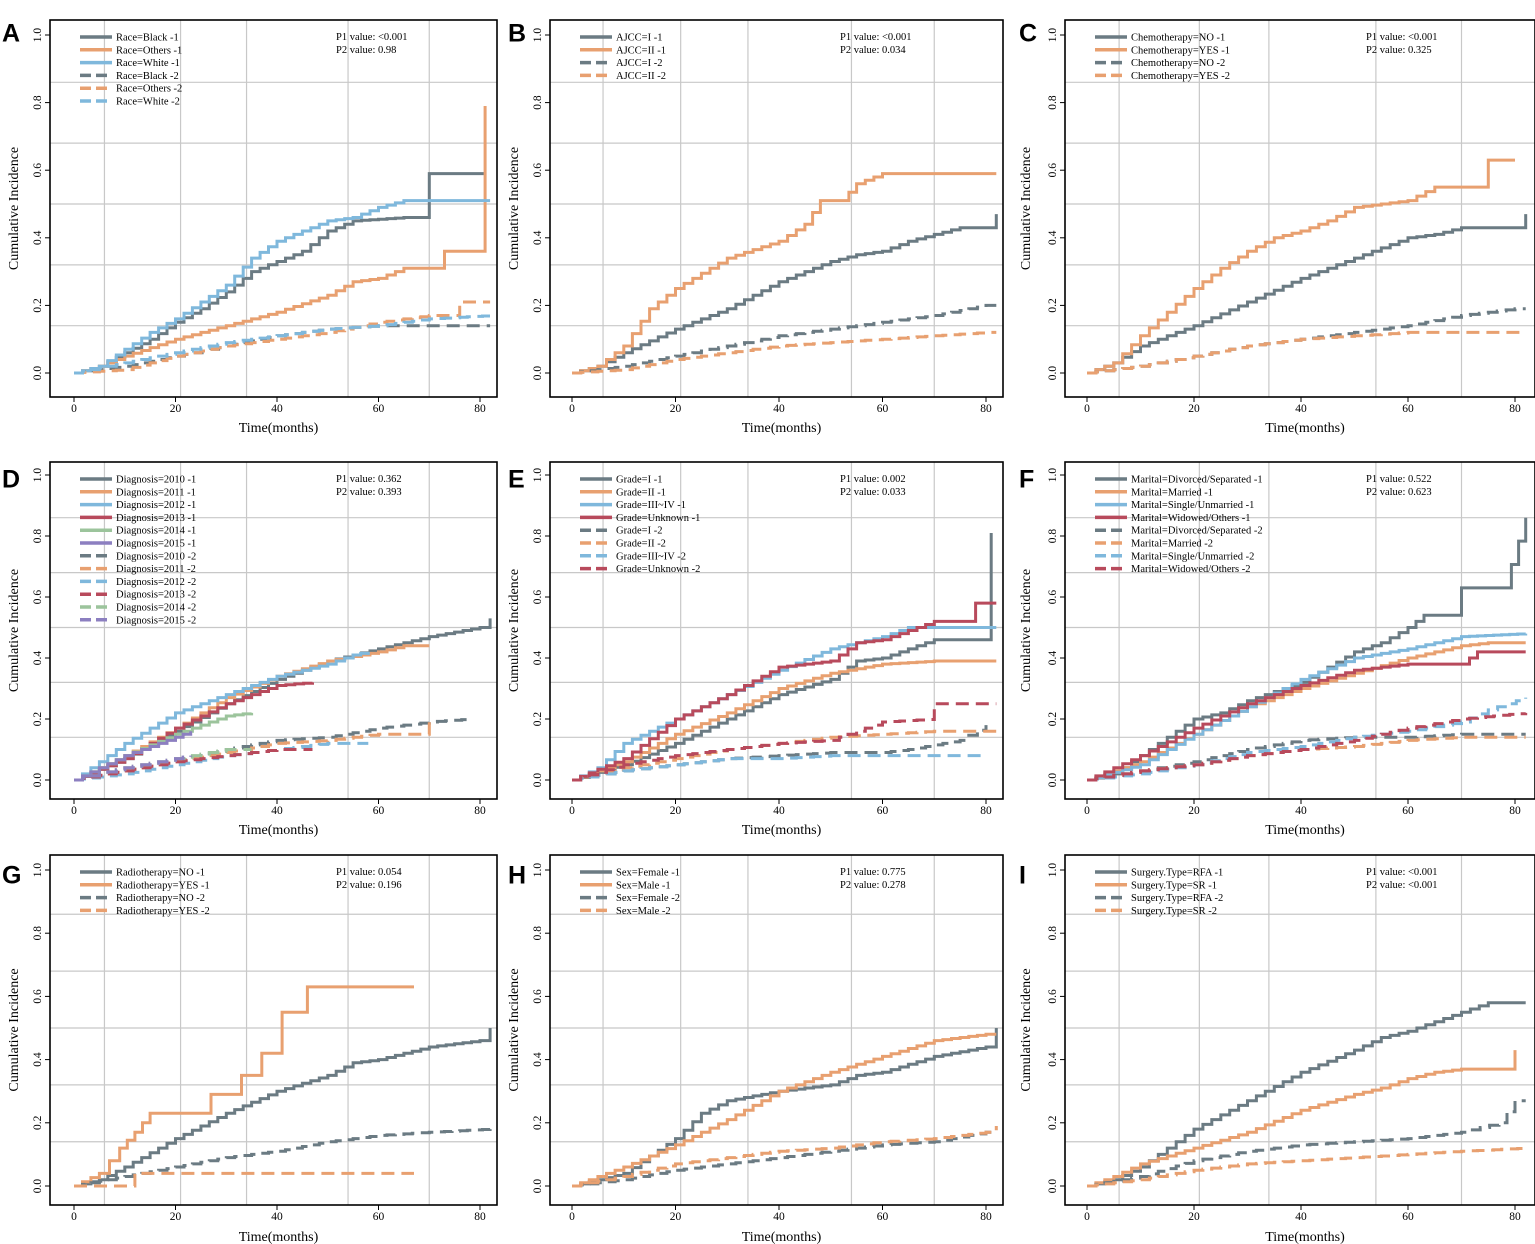 The height and width of the screenshot is (1244, 1535). I want to click on panel-g-ylabel: Cumulative Incidence, so click(14, 1029).